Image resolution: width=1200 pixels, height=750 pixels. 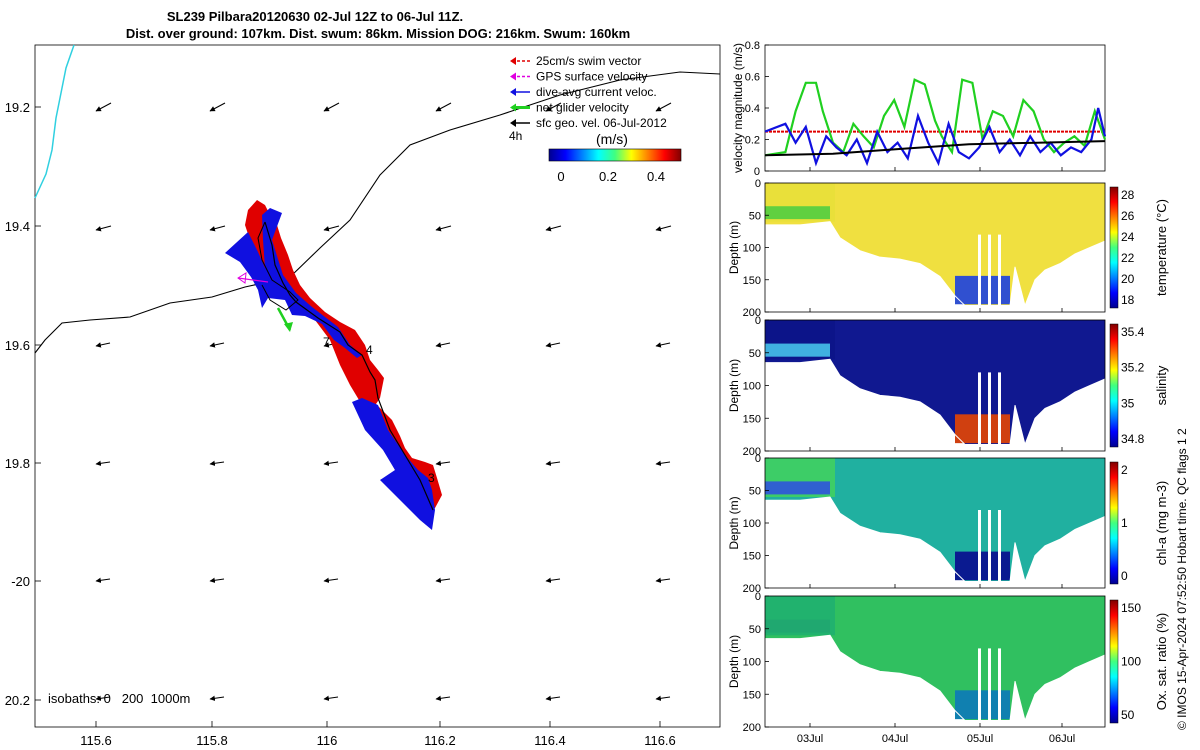 I want to click on lon-tick-label: 115.8, so click(x=212, y=740).